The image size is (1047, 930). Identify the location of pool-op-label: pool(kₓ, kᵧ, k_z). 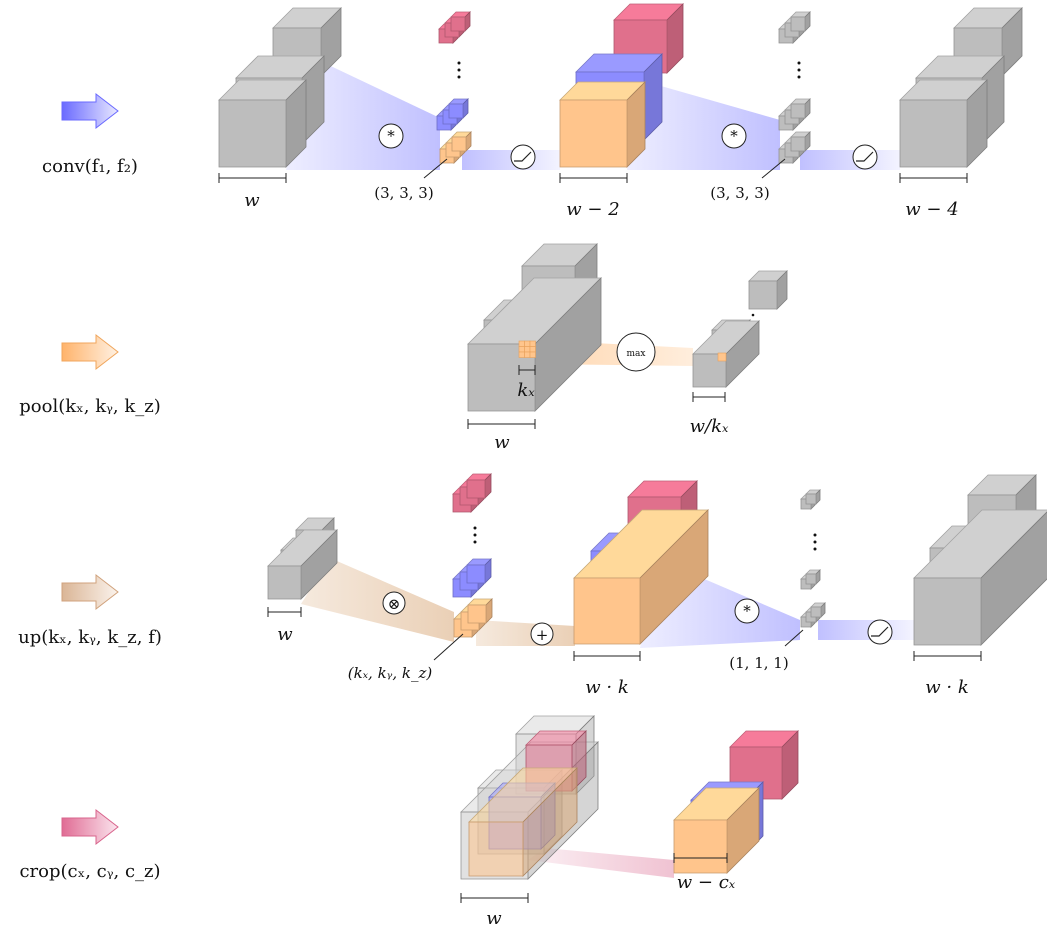
(90, 406).